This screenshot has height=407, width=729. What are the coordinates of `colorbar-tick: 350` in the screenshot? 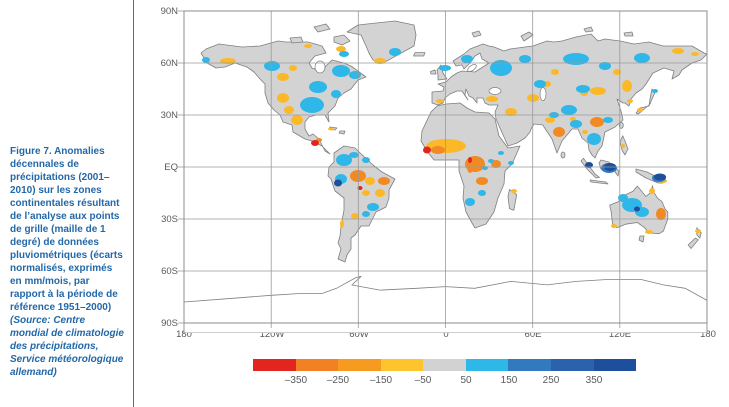 It's located at (594, 380).